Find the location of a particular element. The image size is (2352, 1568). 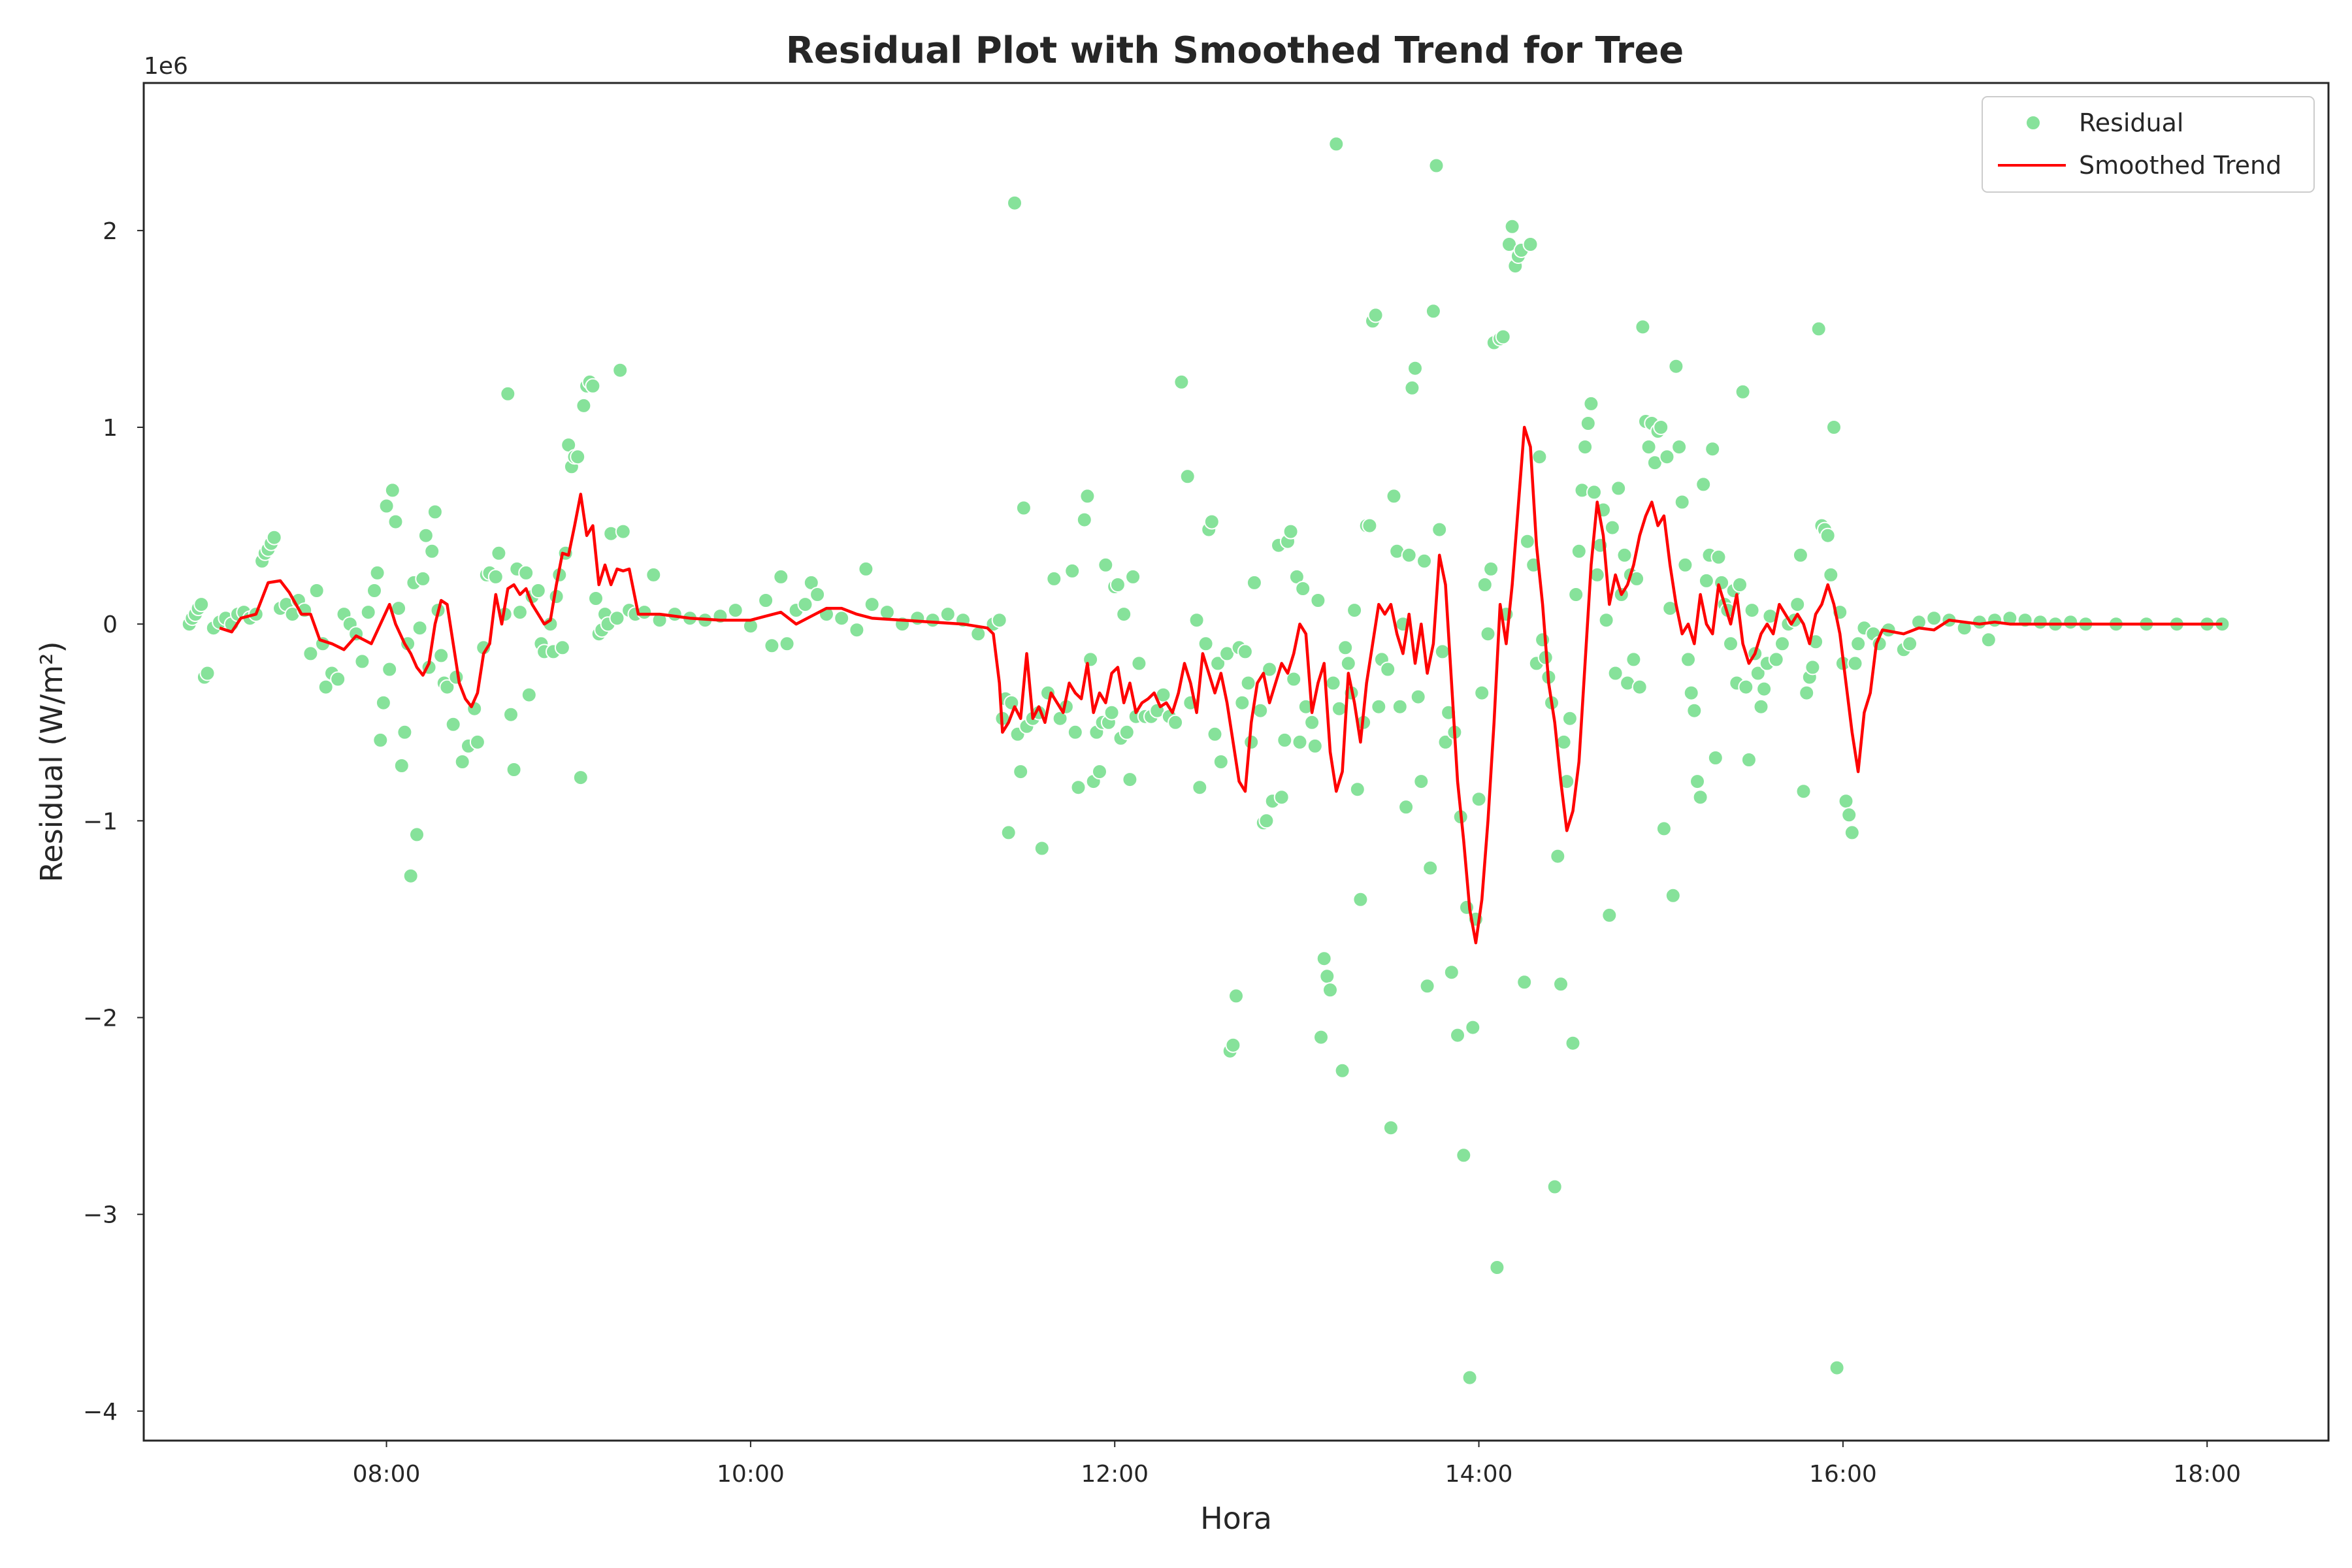

y-axis: 2 1 0 −1 −2 −3 −4 is located at coordinates (113, 822).